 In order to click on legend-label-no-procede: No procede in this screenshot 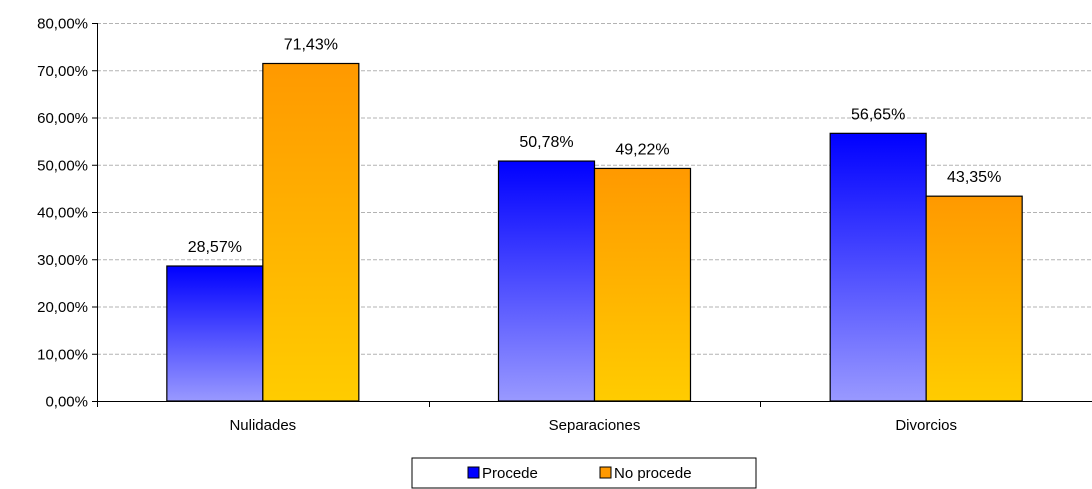, I will do `click(653, 473)`.